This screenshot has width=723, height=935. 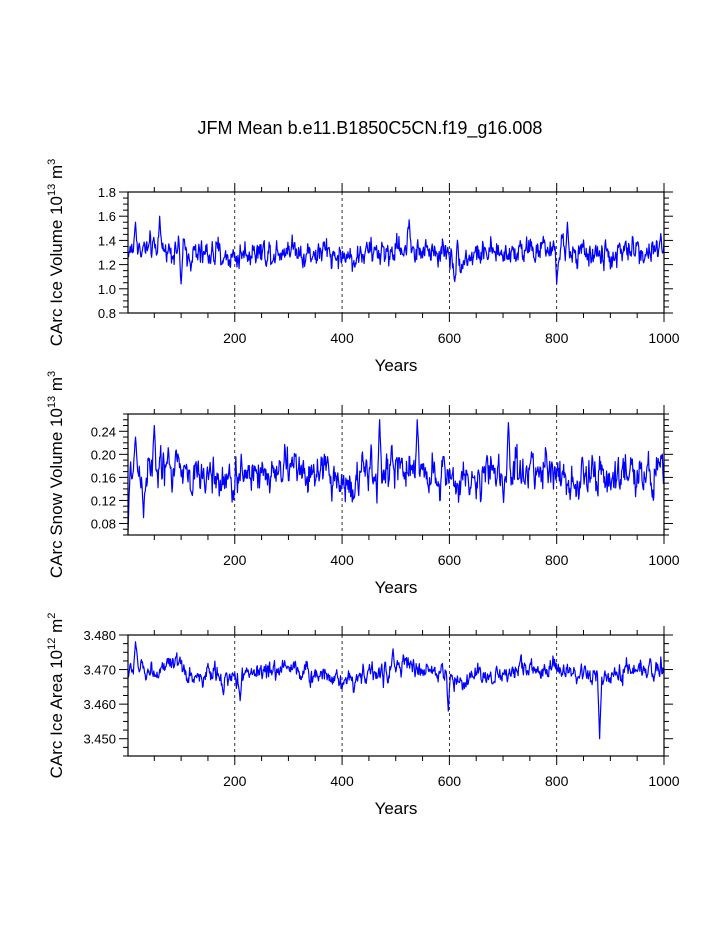 What do you see at coordinates (103, 477) in the screenshot?
I see `y-tick-label: 0.16` at bounding box center [103, 477].